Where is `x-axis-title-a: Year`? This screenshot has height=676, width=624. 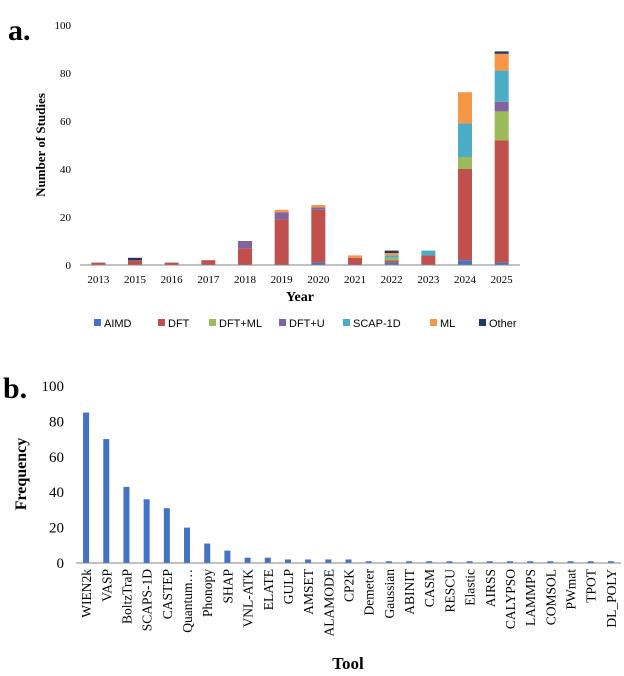 x-axis-title-a: Year is located at coordinates (300, 297).